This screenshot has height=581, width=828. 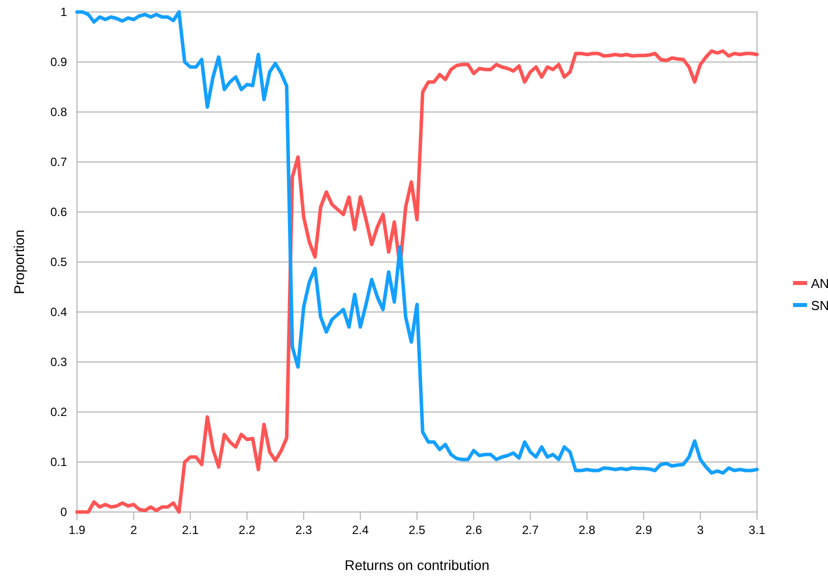 What do you see at coordinates (473, 530) in the screenshot?
I see `x-tick-label: 2.6` at bounding box center [473, 530].